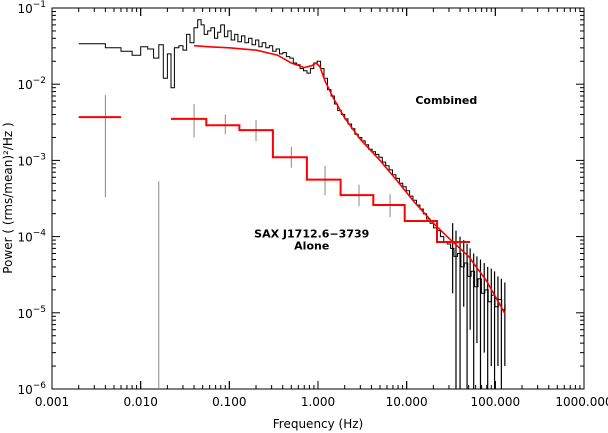  What do you see at coordinates (581, 402) in the screenshot?
I see `x-tick-label: 1000.000` at bounding box center [581, 402].